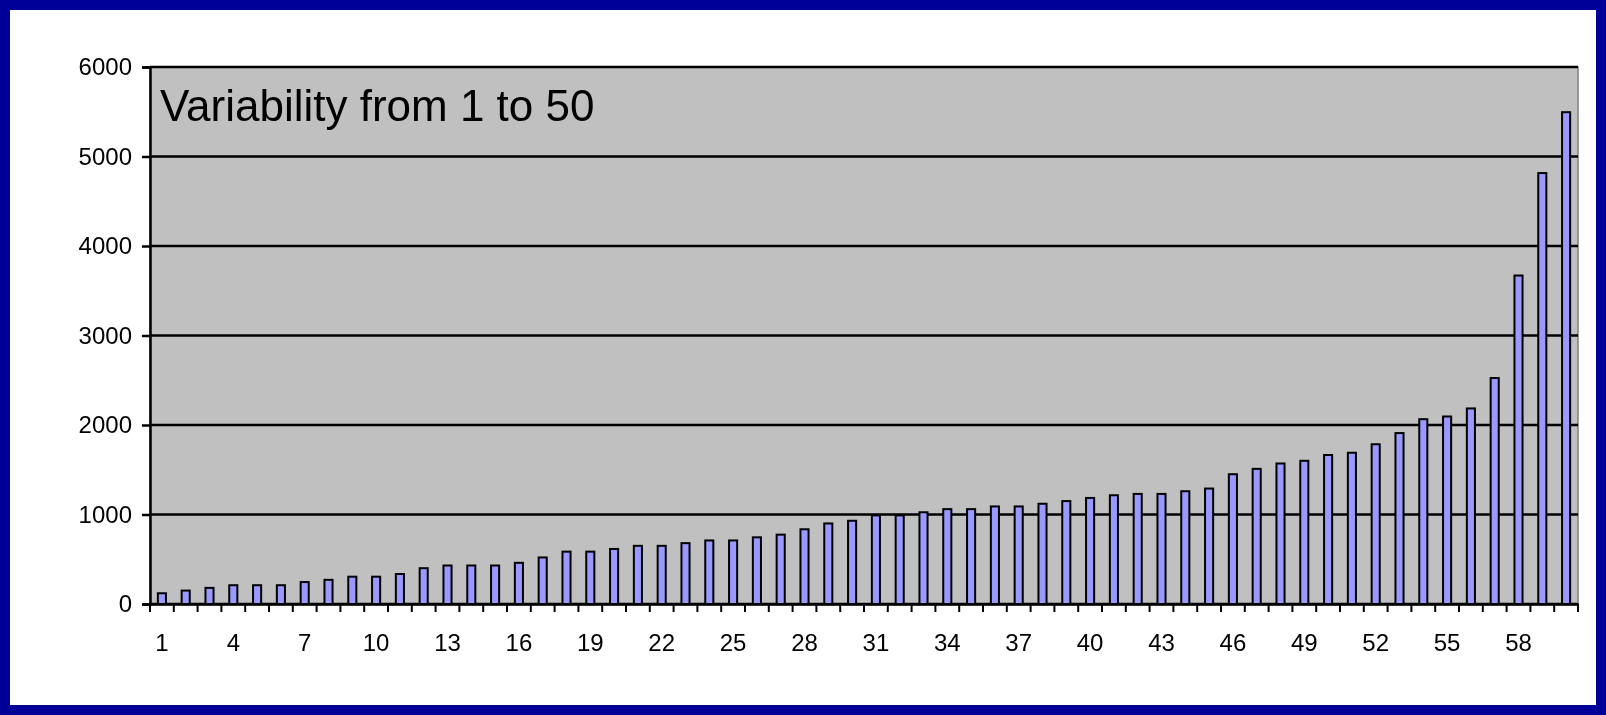  I want to click on y-tick-label: 2000, so click(105, 425).